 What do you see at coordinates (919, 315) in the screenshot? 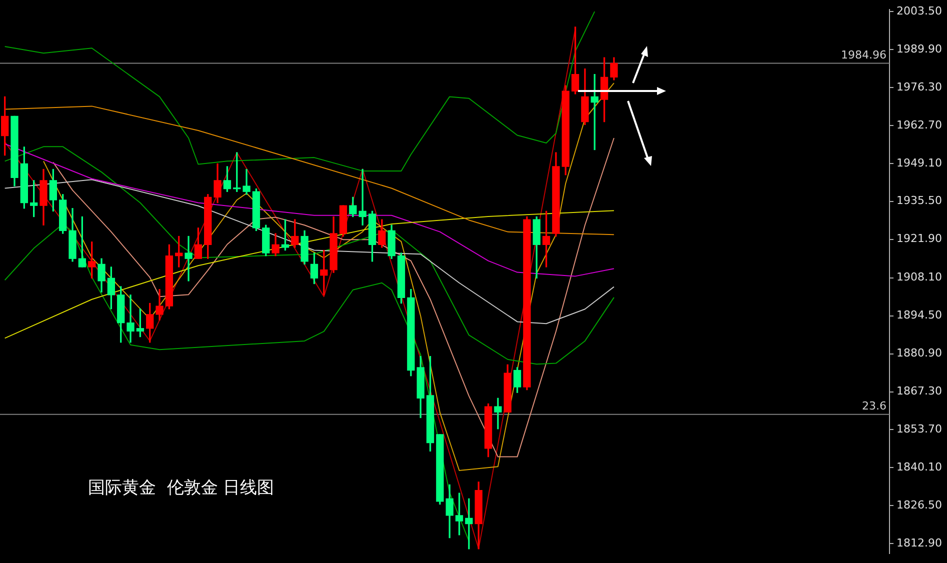
I see `y-tick-label: 1894.50` at bounding box center [919, 315].